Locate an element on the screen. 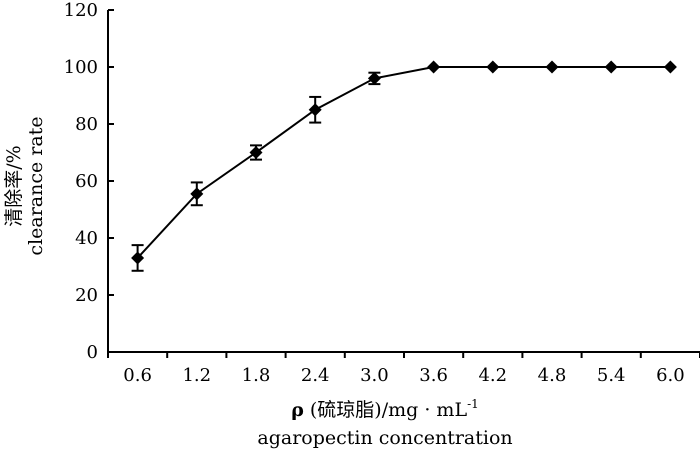 The image size is (700, 452). y-tick-label: 20 is located at coordinates (86, 295).